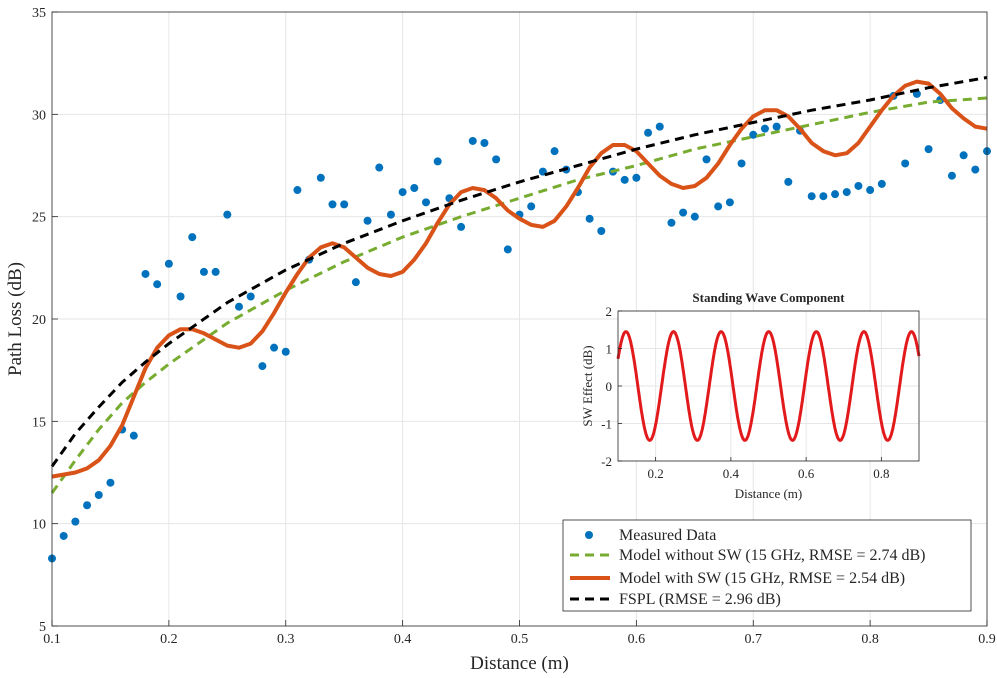 The height and width of the screenshot is (678, 997). Describe the element at coordinates (403, 639) in the screenshot. I see `main-x-tick-label: 0.4` at that location.